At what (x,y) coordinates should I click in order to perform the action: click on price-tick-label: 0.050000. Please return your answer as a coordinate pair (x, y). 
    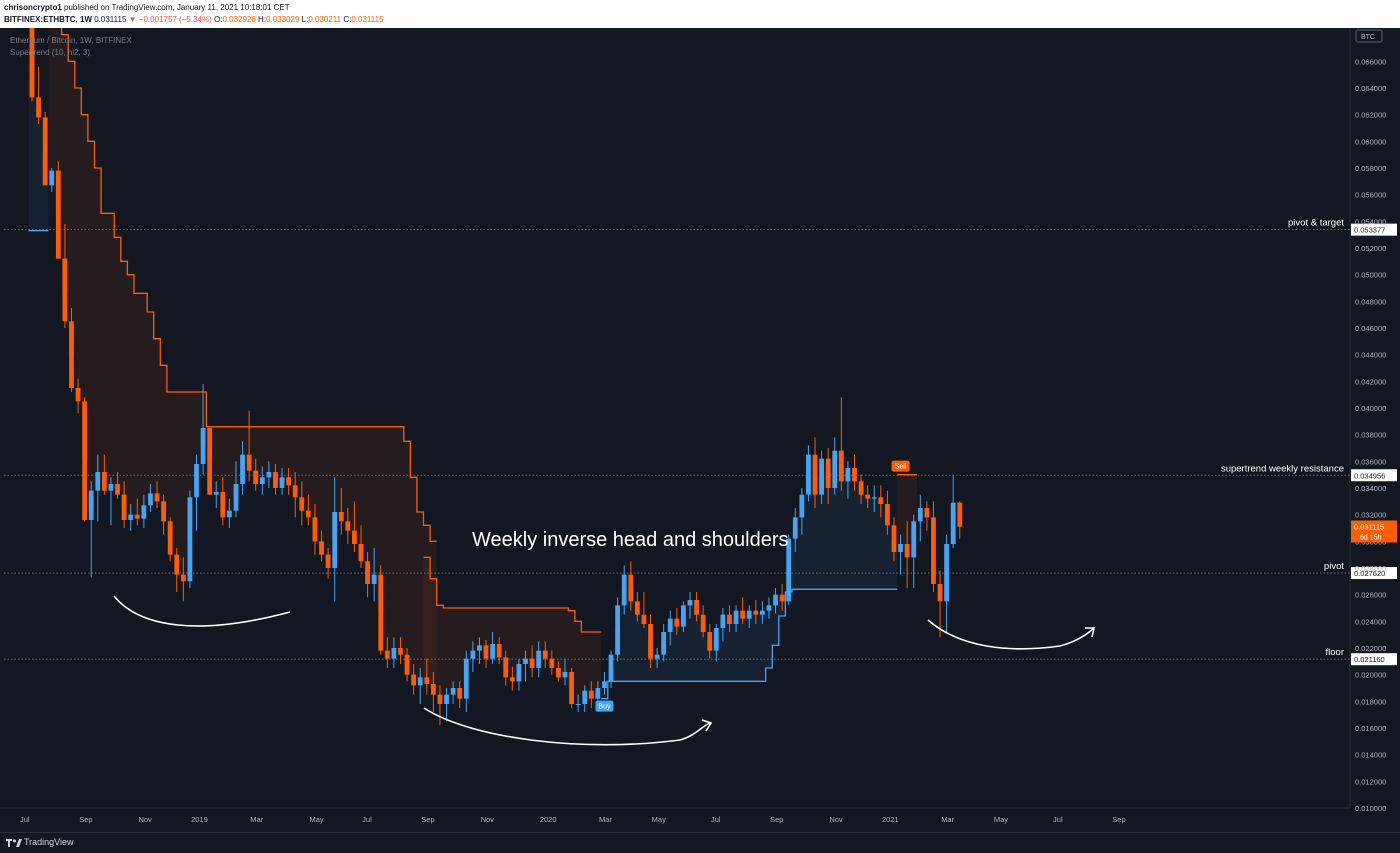
    Looking at the image, I should click on (1370, 275).